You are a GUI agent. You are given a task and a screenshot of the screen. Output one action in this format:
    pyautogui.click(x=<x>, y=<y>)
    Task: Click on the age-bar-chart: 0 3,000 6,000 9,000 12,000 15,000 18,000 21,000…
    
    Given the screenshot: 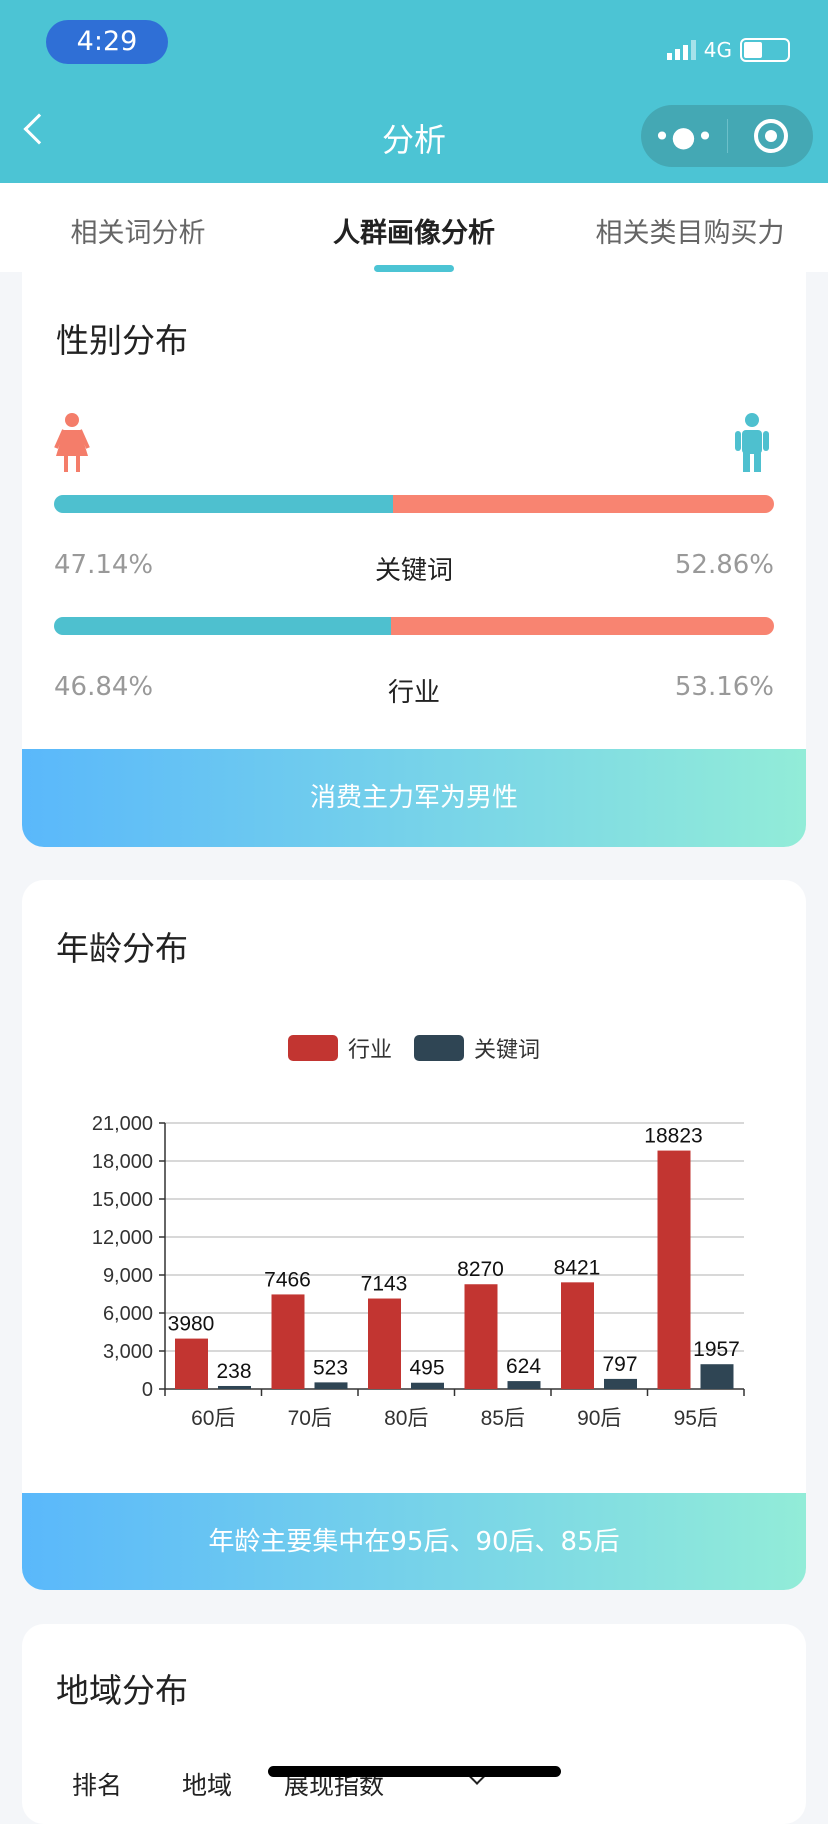 What is the action you would take?
    pyautogui.click(x=418, y=1271)
    